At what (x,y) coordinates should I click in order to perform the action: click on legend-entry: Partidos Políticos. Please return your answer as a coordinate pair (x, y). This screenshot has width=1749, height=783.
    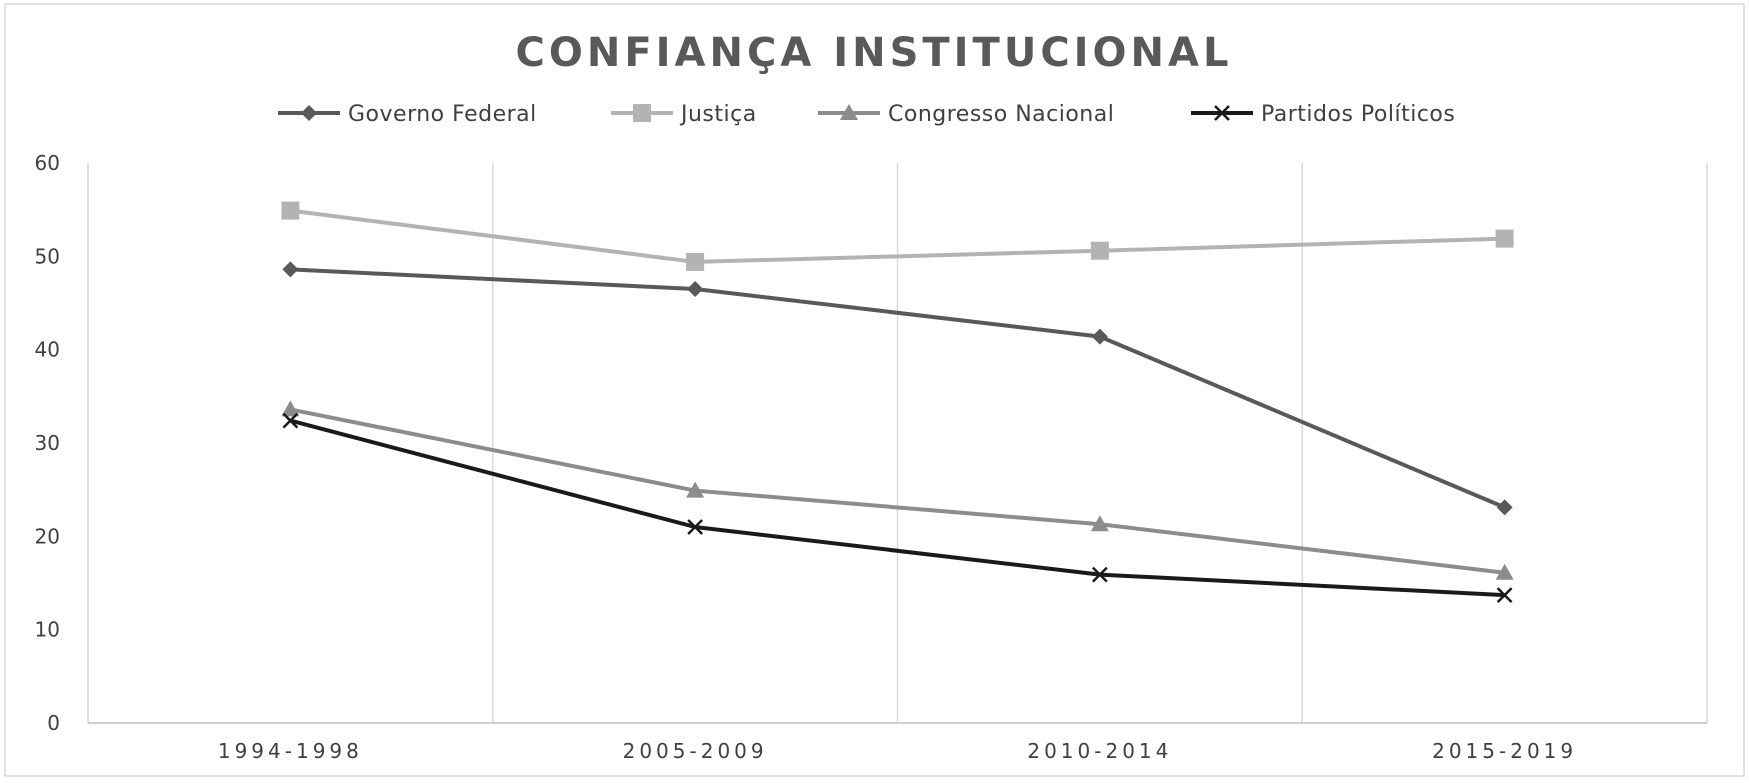
    Looking at the image, I should click on (1323, 114).